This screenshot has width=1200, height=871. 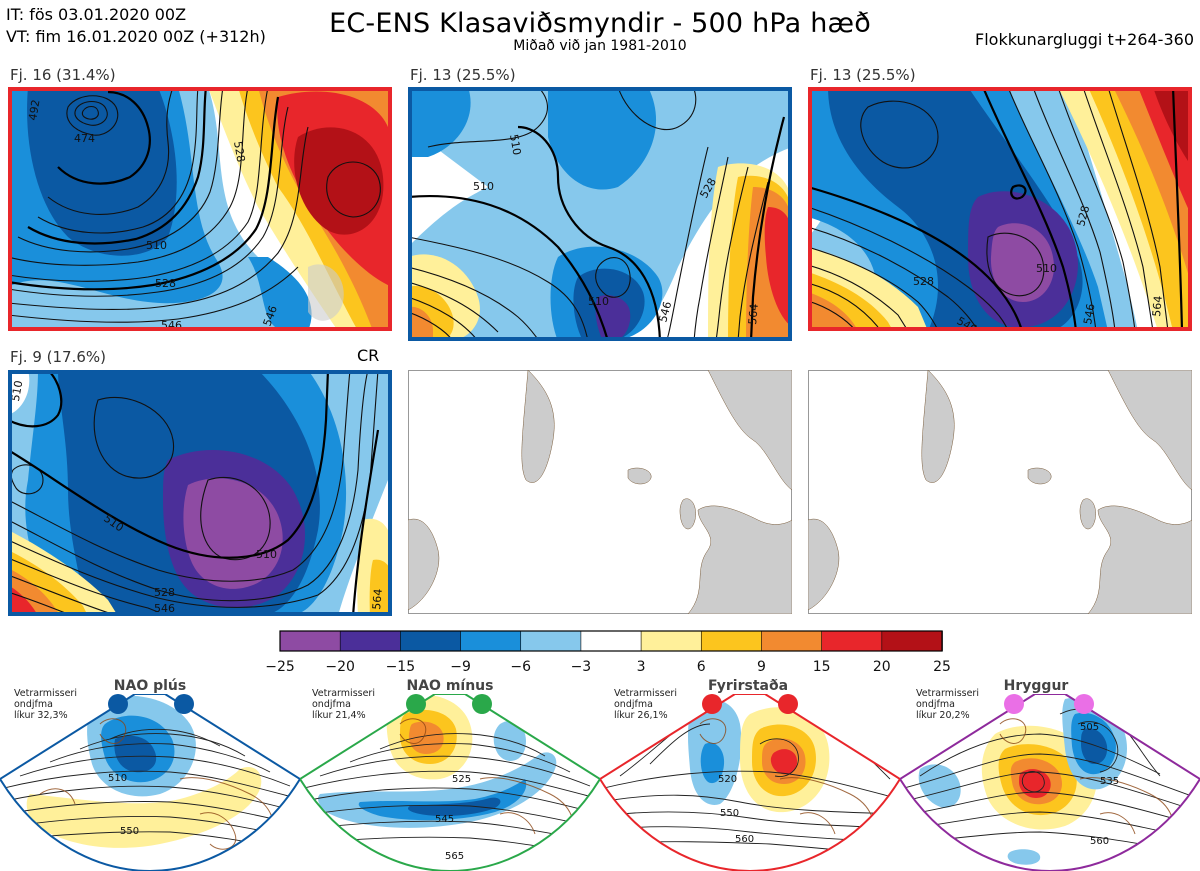 What do you see at coordinates (326, 292) in the screenshot?
I see `land-outline` at bounding box center [326, 292].